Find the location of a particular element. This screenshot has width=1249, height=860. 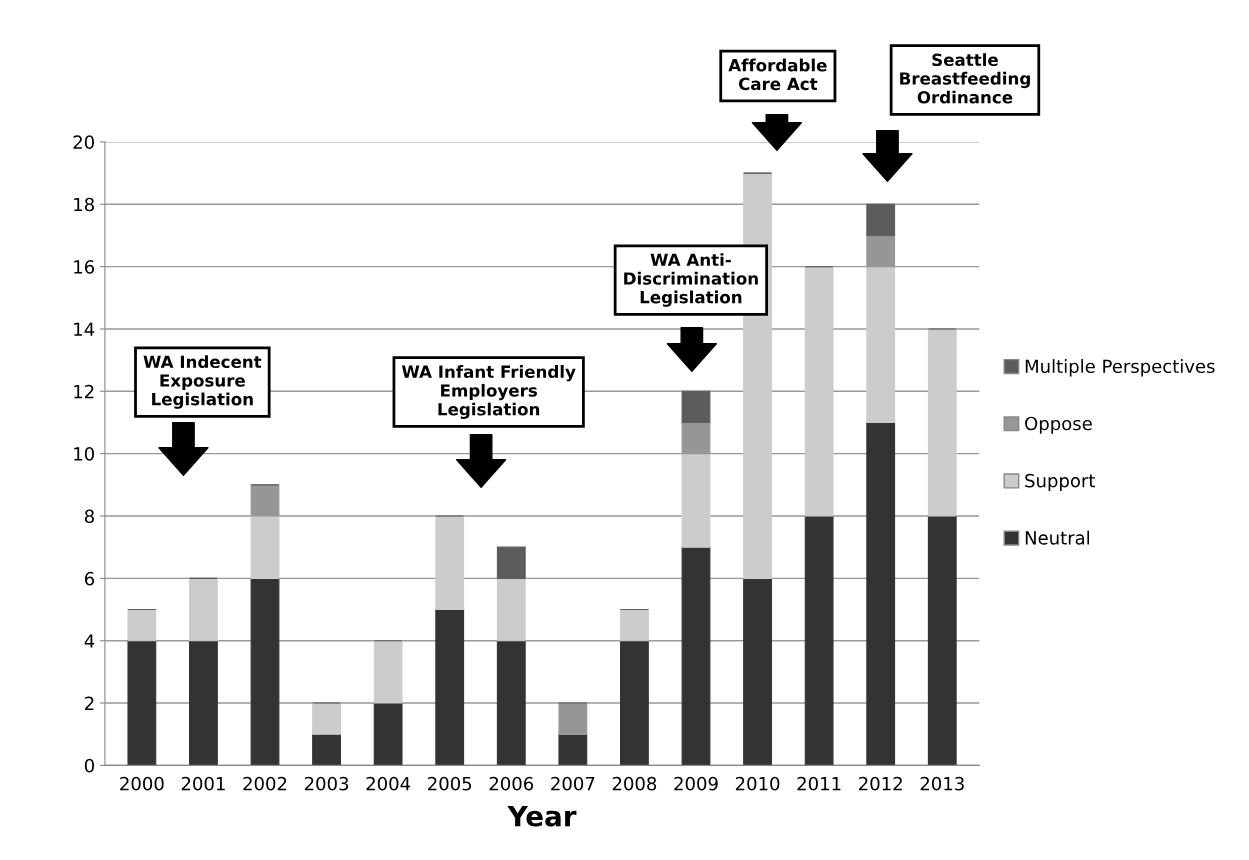

annotation: WA Anti- Discrimination Legislation is located at coordinates (691, 280).